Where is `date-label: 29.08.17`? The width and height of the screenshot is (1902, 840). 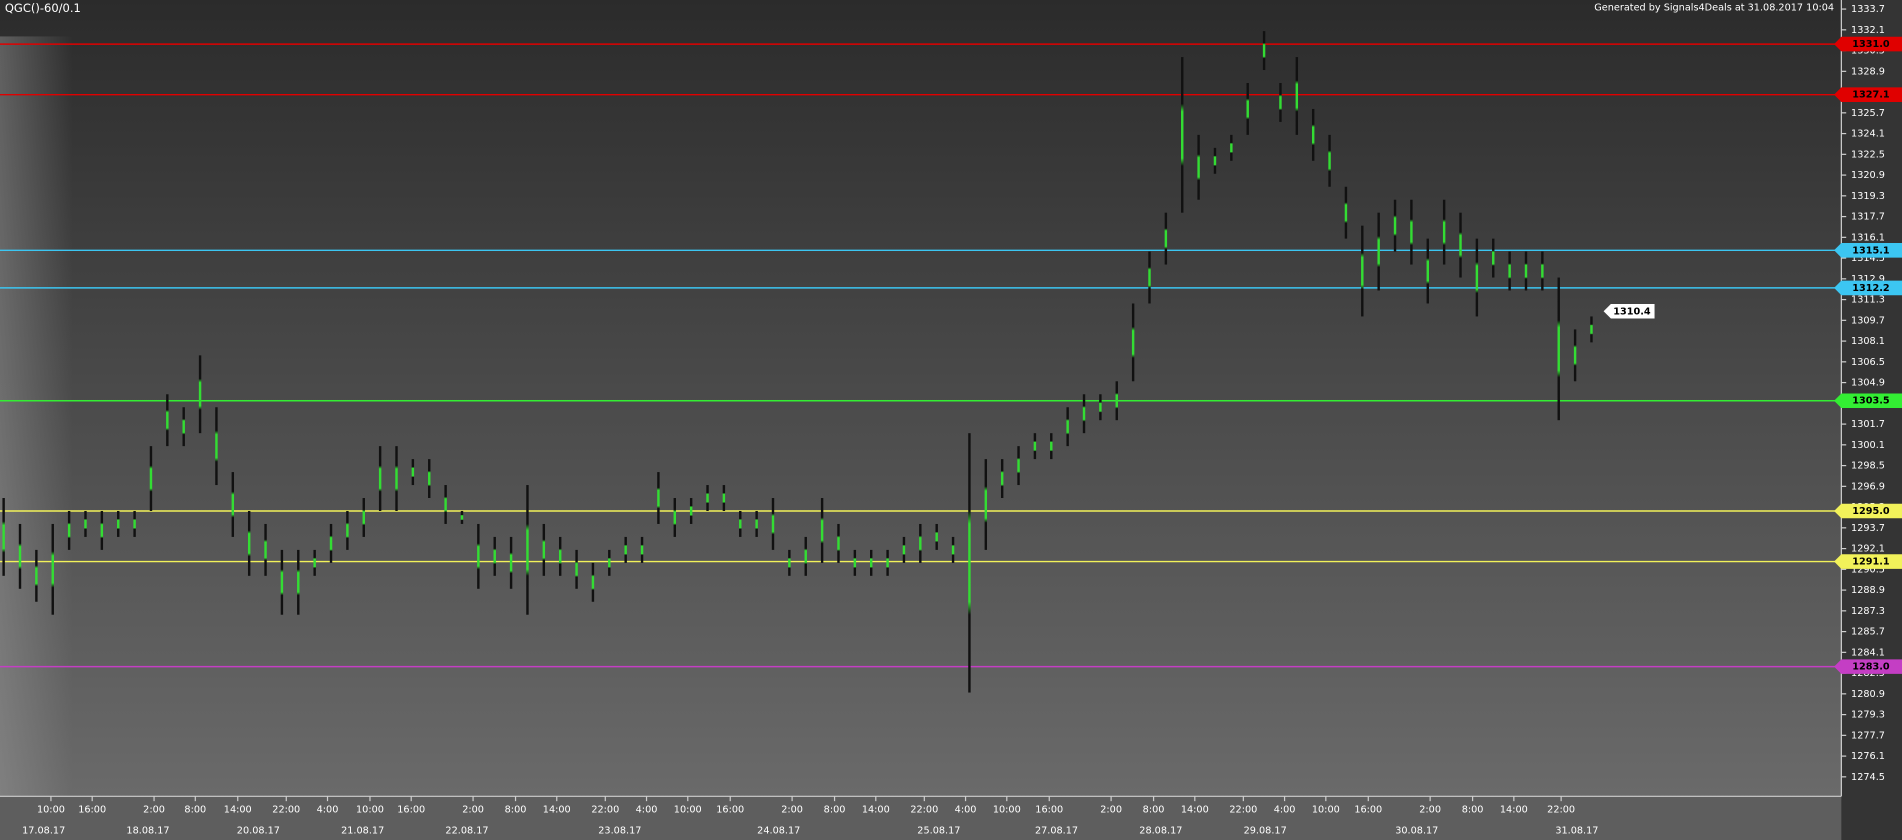
date-label: 29.08.17 is located at coordinates (1265, 830).